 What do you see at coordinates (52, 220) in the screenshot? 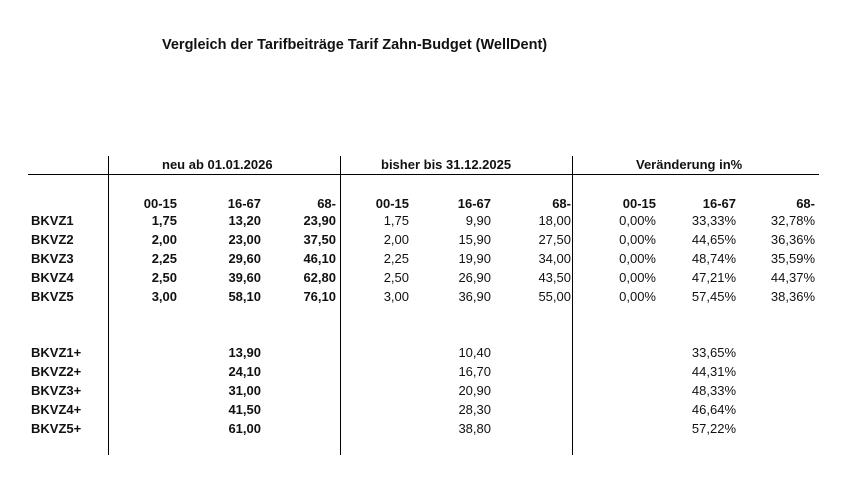
I see `row-label: BKVZ1` at bounding box center [52, 220].